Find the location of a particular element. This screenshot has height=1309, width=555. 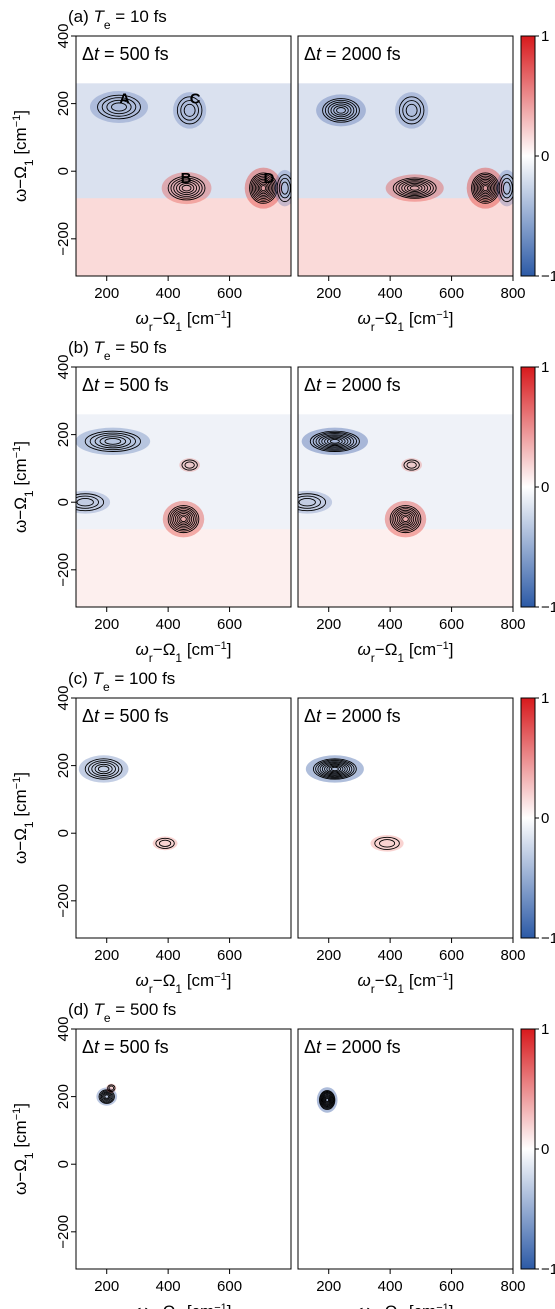

y-axis-label: ω−Ω1 [cm−1] is located at coordinates (23, 818).